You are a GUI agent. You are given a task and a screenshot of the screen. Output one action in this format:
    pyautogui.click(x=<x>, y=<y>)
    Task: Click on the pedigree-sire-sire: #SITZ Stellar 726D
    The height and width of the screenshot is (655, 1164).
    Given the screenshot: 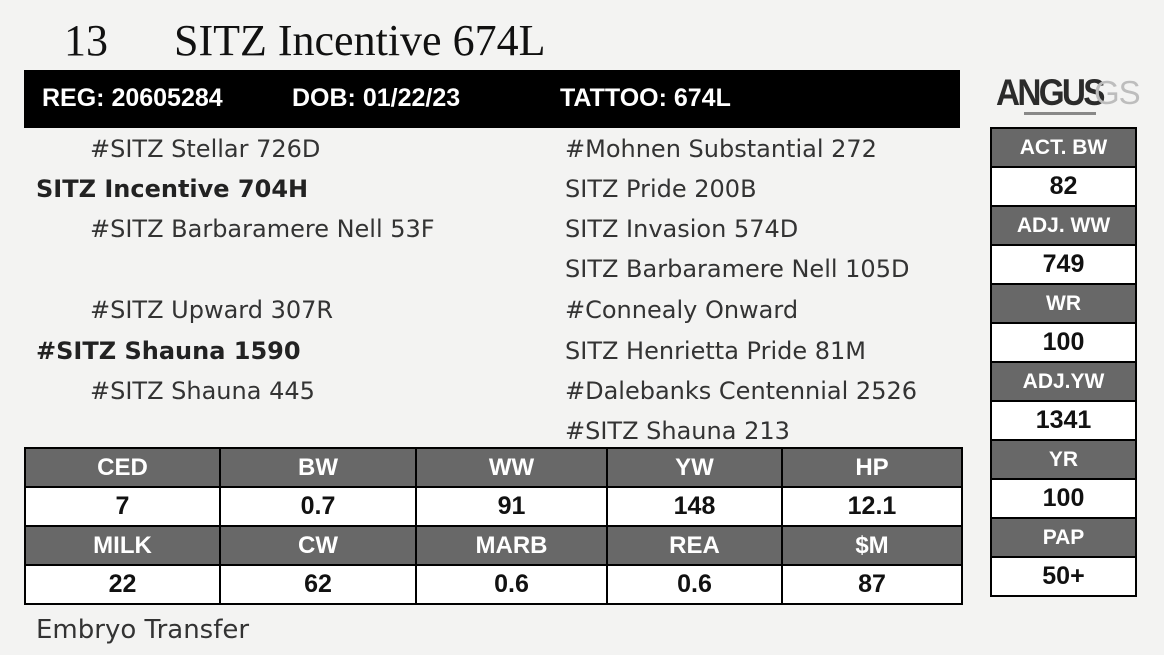 What is the action you would take?
    pyautogui.click(x=205, y=149)
    